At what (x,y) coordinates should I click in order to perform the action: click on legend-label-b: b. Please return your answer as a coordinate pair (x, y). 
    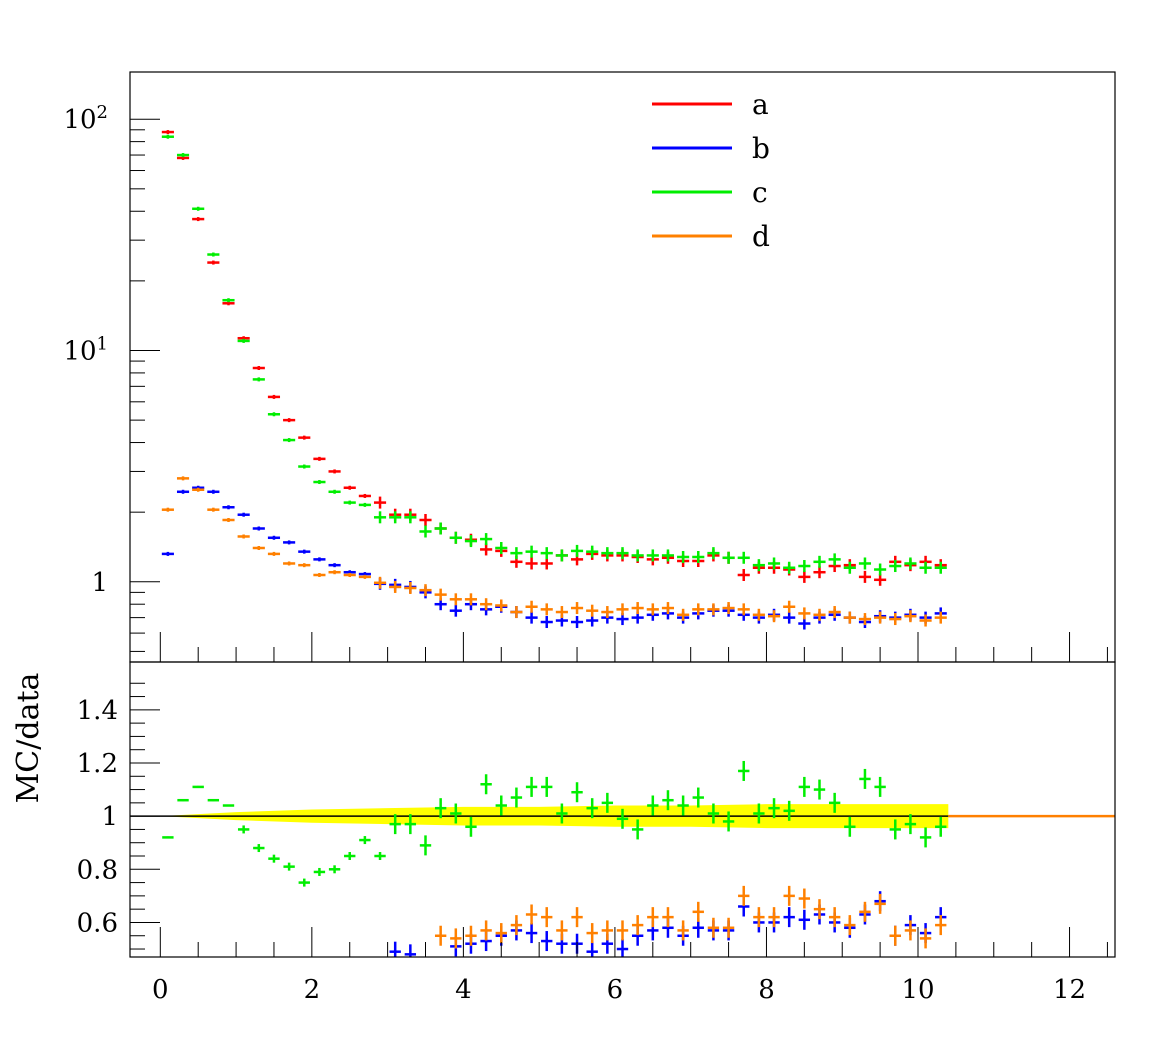
    Looking at the image, I should click on (761, 148).